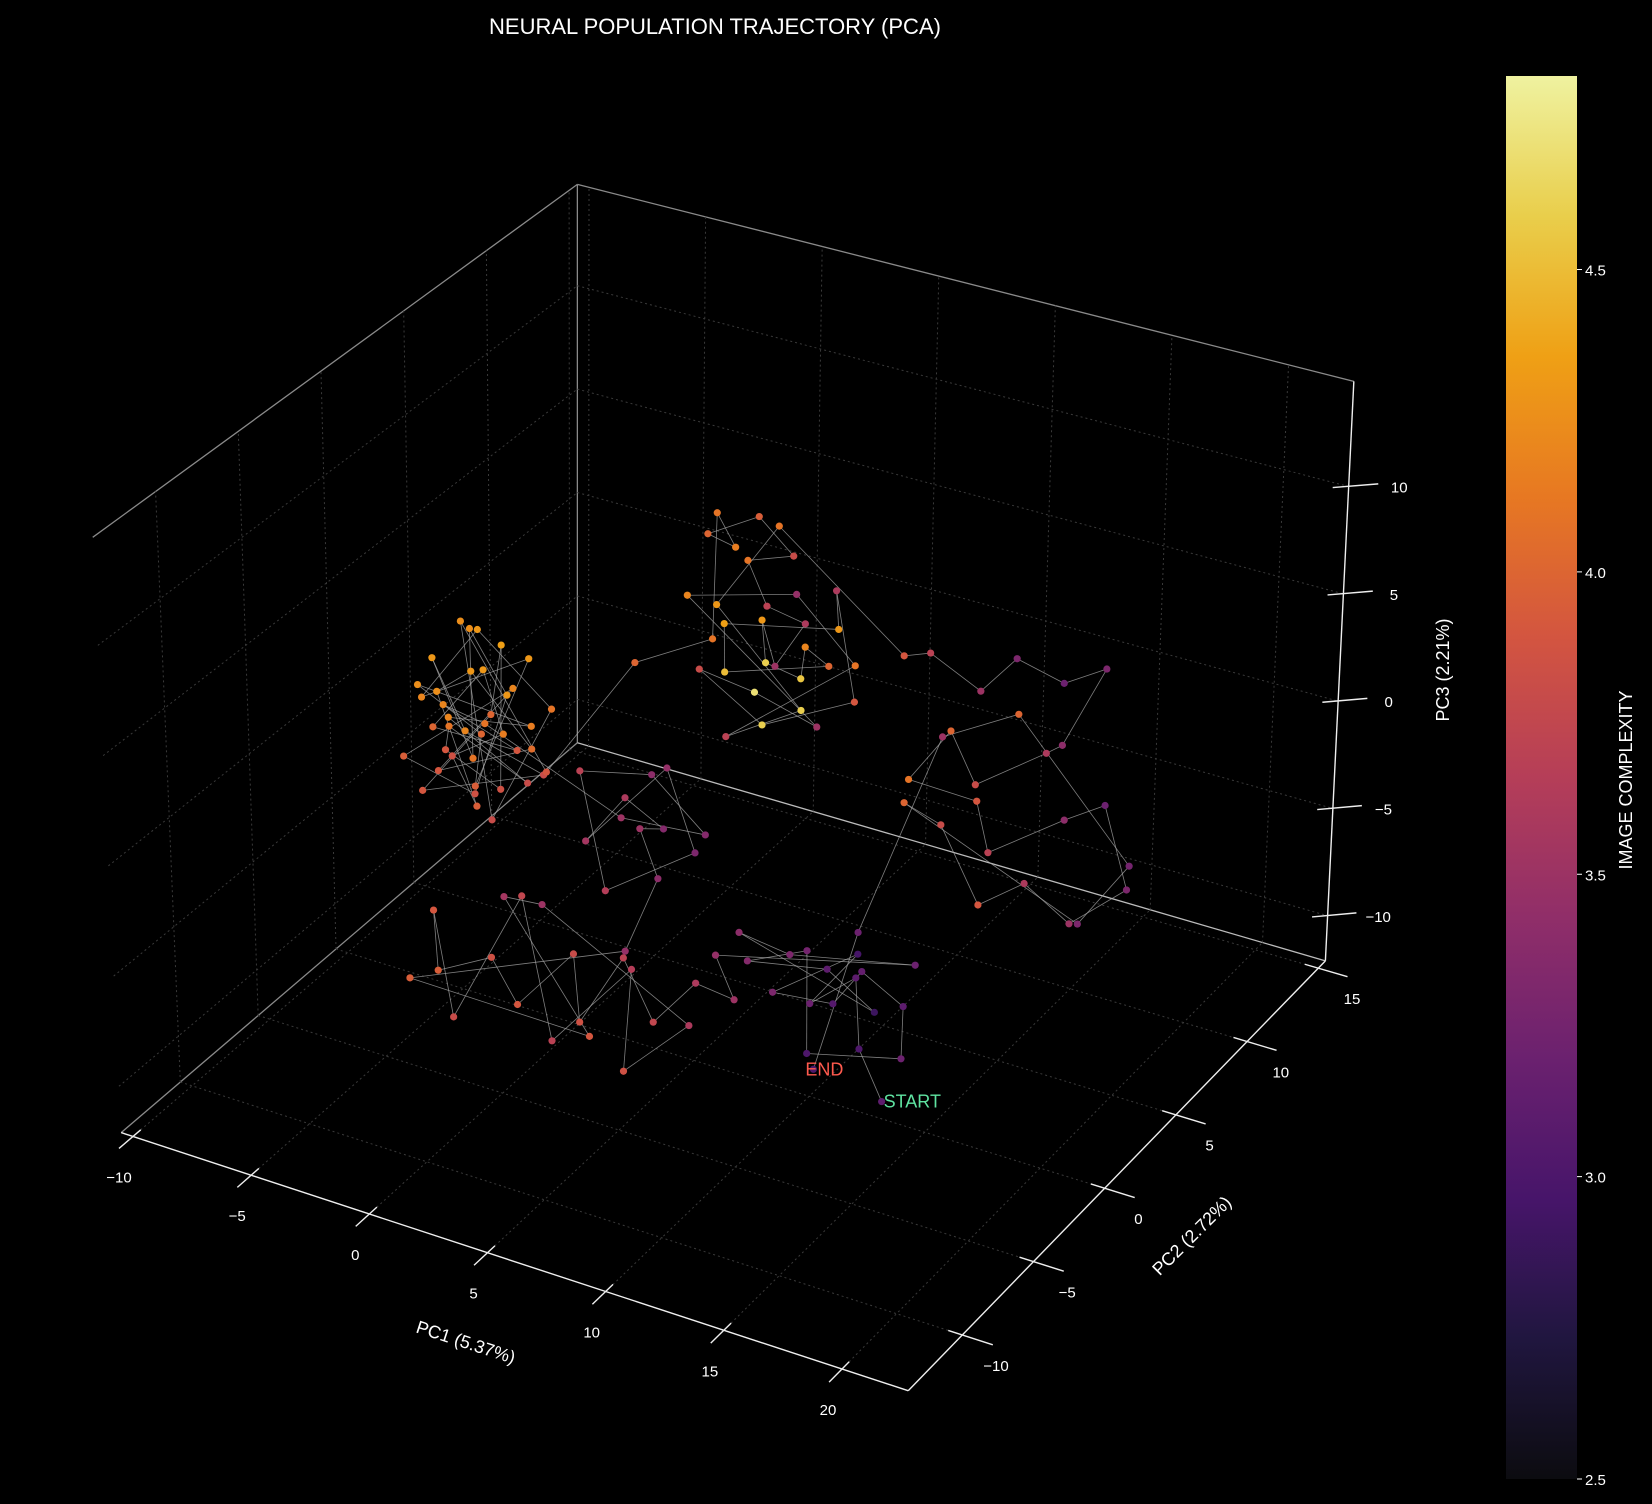 This screenshot has width=1652, height=1504. What do you see at coordinates (1355, 486) in the screenshot?
I see `z-tick` at bounding box center [1355, 486].